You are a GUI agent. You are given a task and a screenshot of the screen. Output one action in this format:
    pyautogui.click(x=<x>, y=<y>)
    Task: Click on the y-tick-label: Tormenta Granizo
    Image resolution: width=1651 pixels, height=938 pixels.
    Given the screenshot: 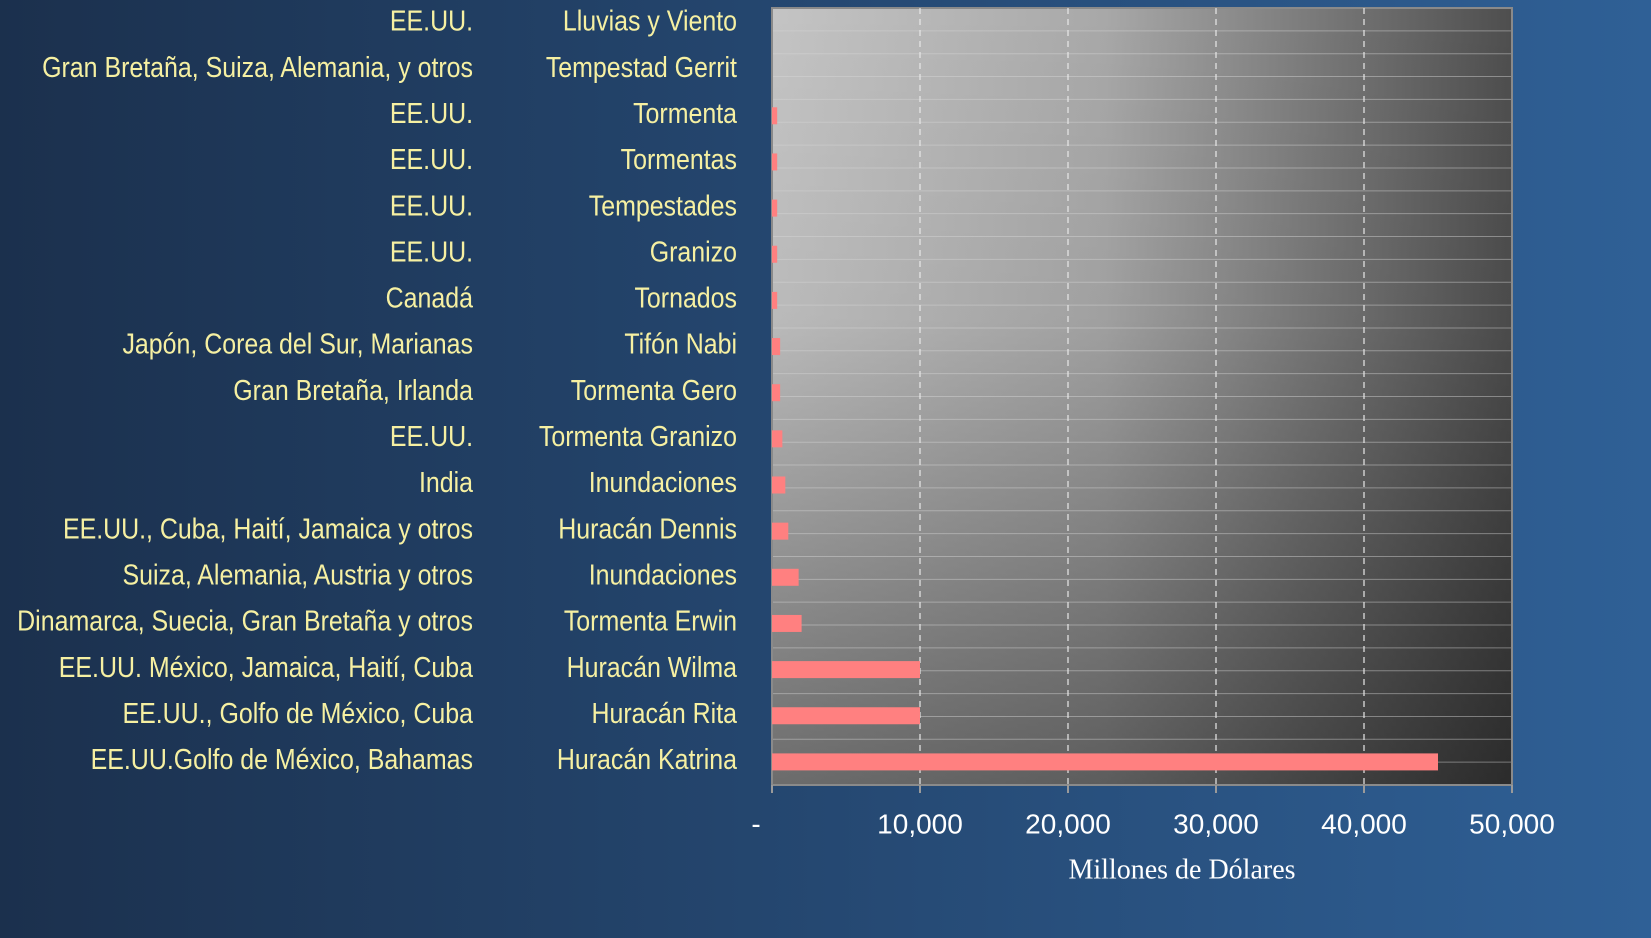 What is the action you would take?
    pyautogui.click(x=638, y=436)
    